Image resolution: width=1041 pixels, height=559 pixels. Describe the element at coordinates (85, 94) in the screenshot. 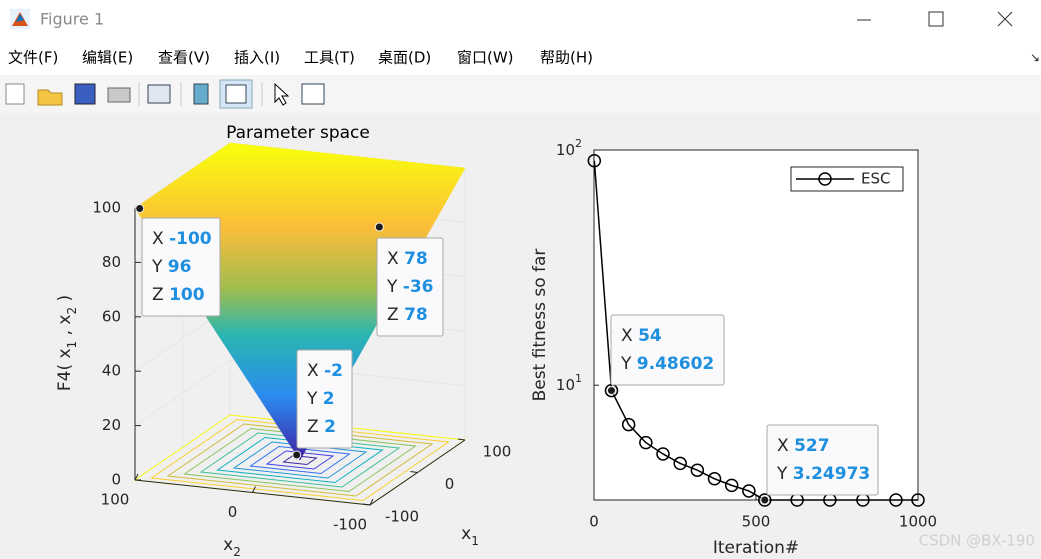

I see `save-icon` at that location.